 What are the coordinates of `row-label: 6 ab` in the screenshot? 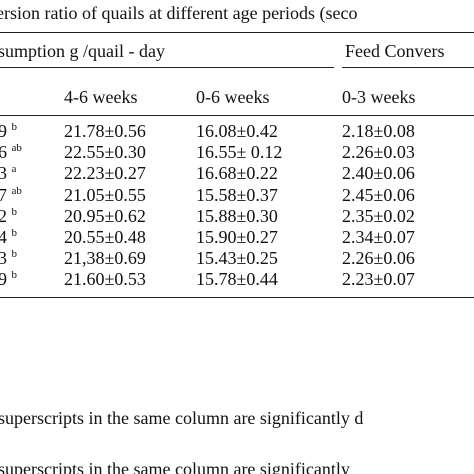 It's located at (11, 152).